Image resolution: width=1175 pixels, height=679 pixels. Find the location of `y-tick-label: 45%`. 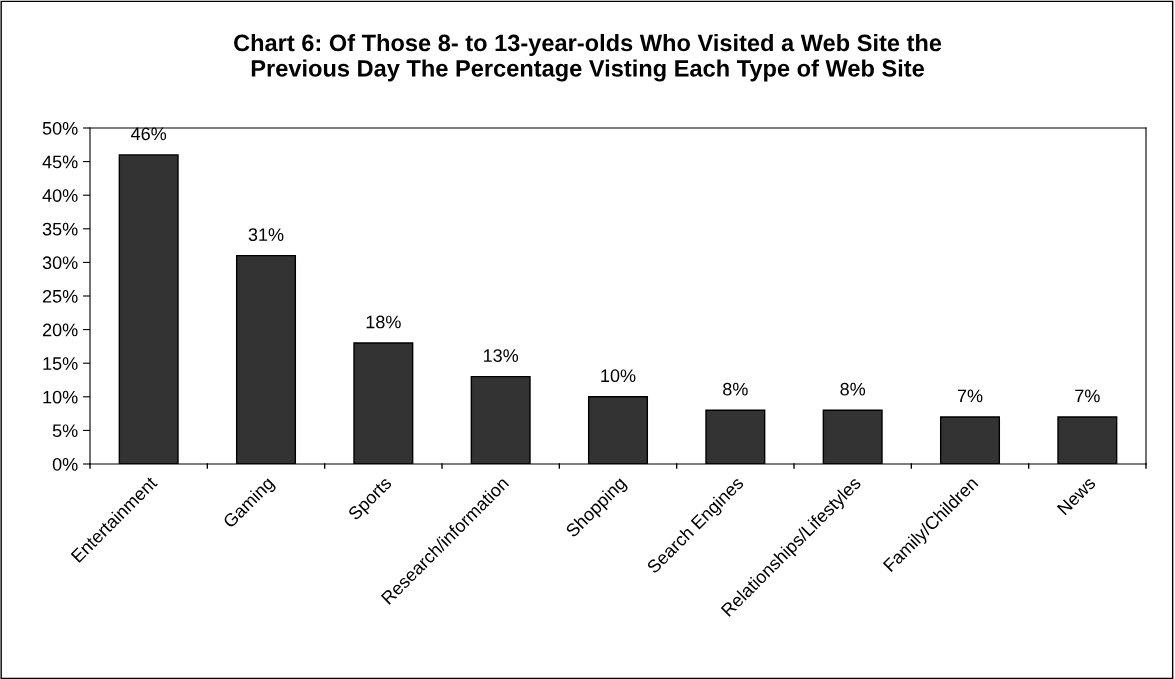

y-tick-label: 45% is located at coordinates (60, 162).